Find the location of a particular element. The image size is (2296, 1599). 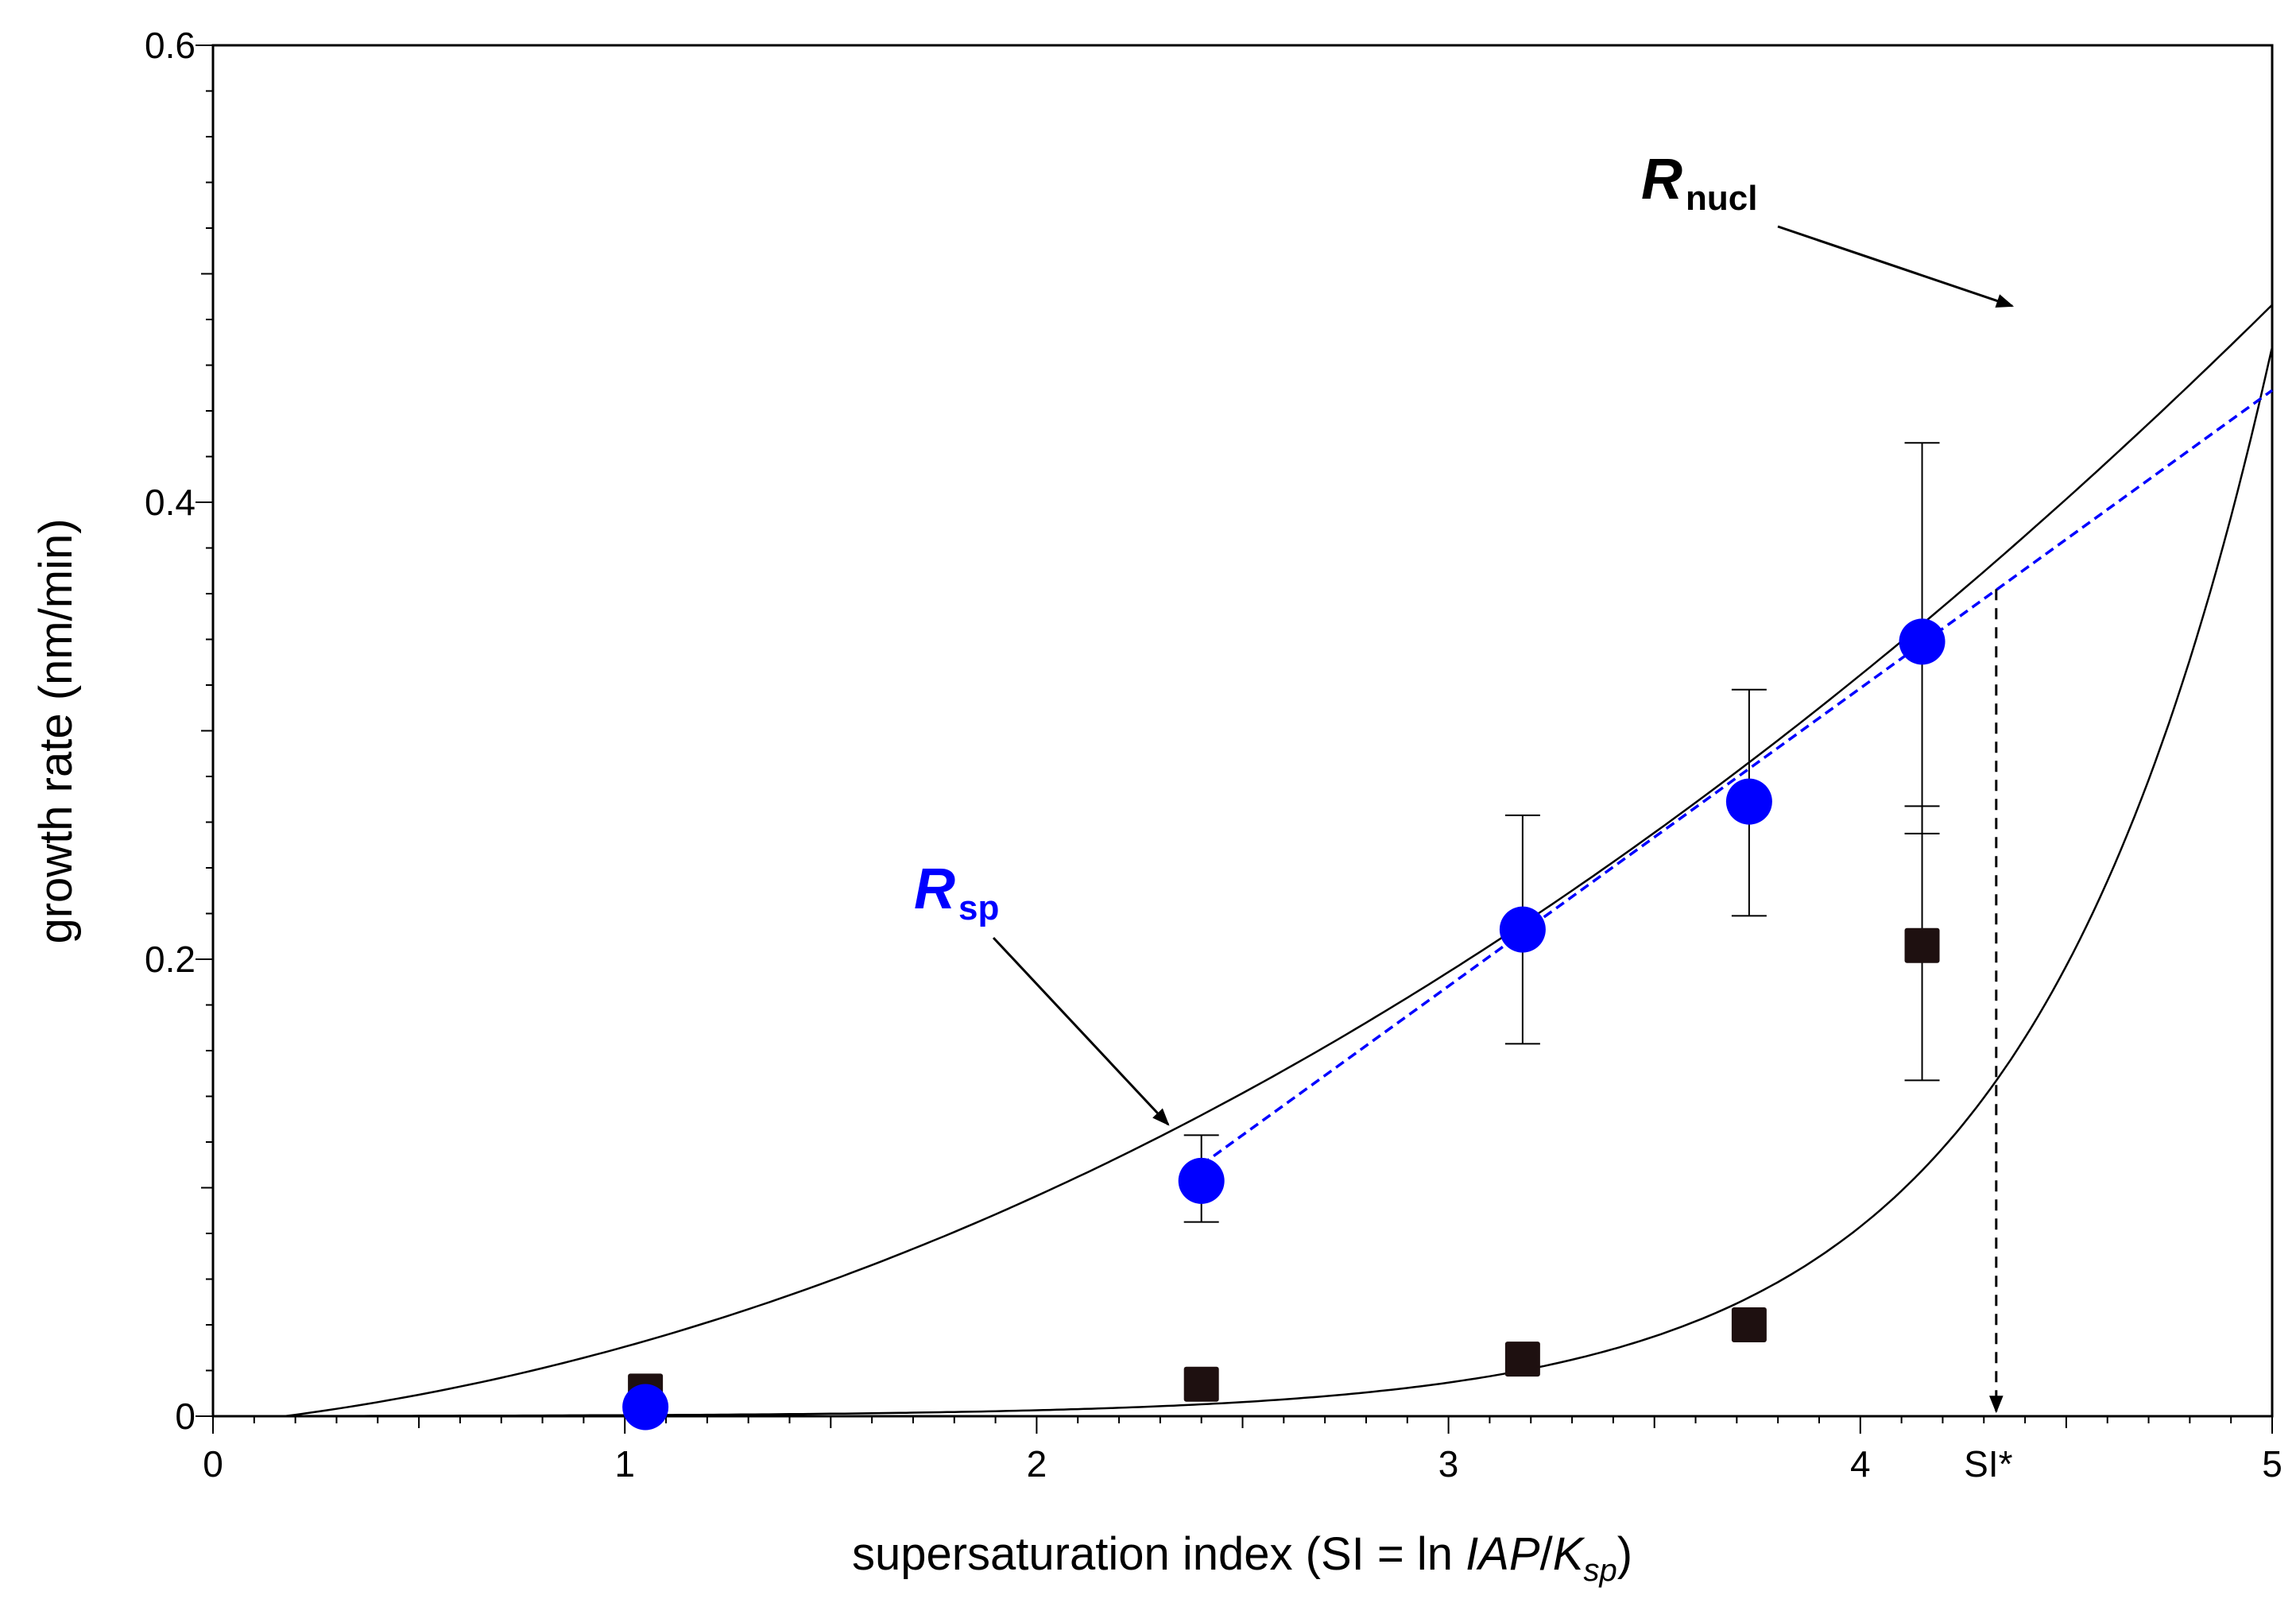

y-tick-label: 0.6 is located at coordinates (170, 45).